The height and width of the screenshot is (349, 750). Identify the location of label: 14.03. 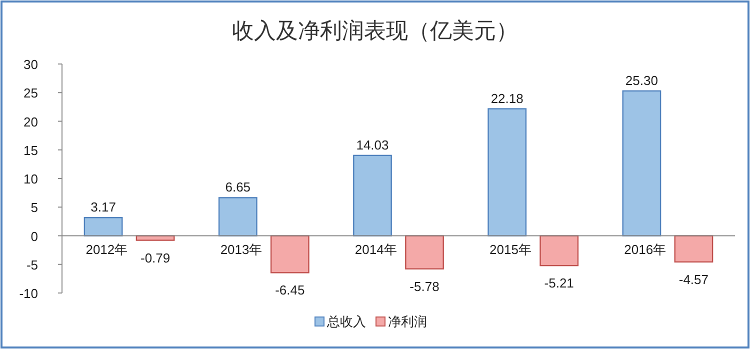
(372, 144).